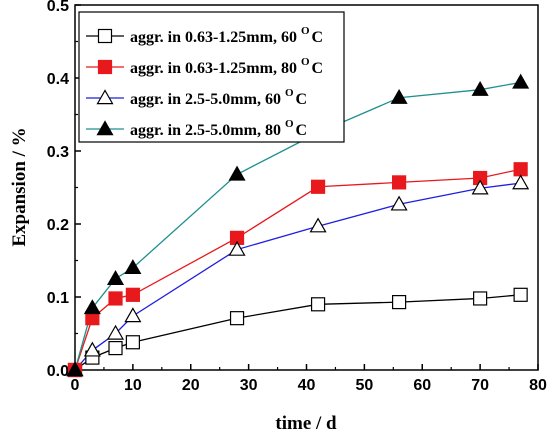 This screenshot has width=550, height=439. I want to click on x-tick-label: 0, so click(75, 385).